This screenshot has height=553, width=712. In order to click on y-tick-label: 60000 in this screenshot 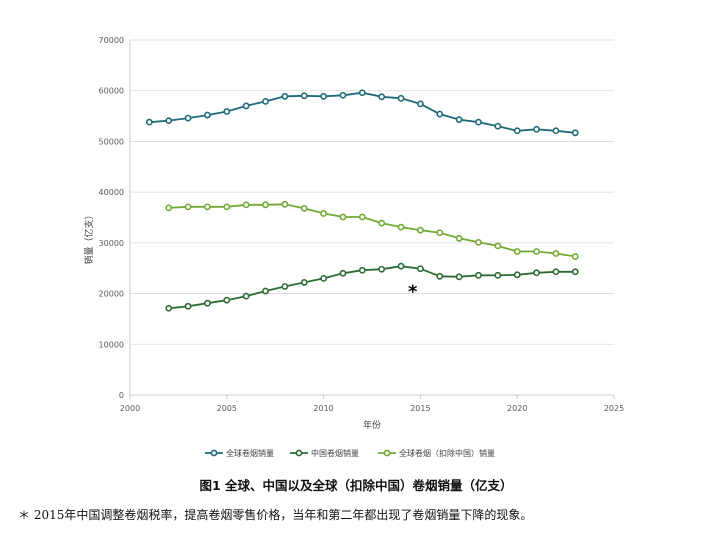, I will do `click(111, 91)`.